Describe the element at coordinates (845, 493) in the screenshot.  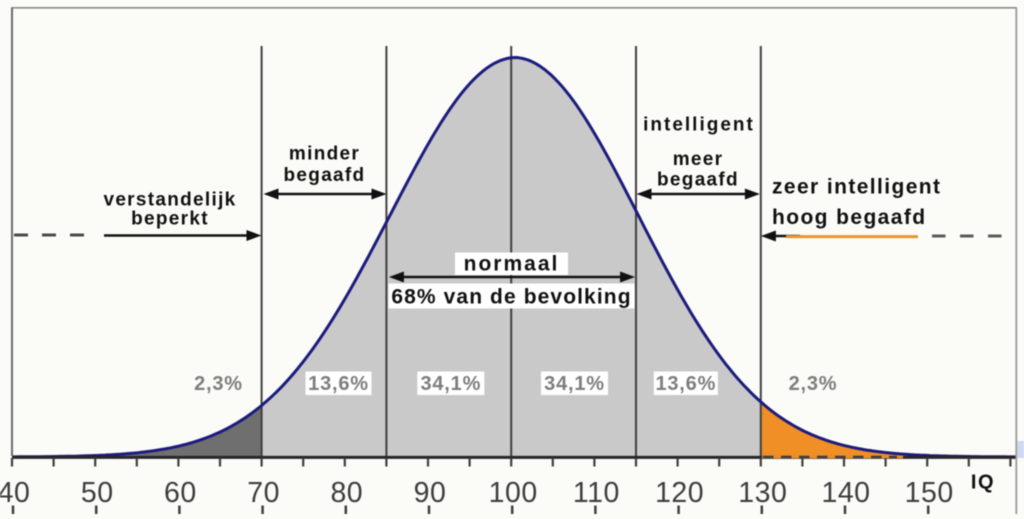
I see `svg-text: 140` at that location.